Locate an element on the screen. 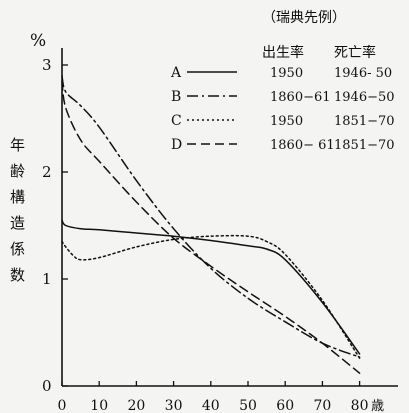 This screenshot has width=409, height=413. legend-header-death-rate: 死亡率 is located at coordinates (355, 52).